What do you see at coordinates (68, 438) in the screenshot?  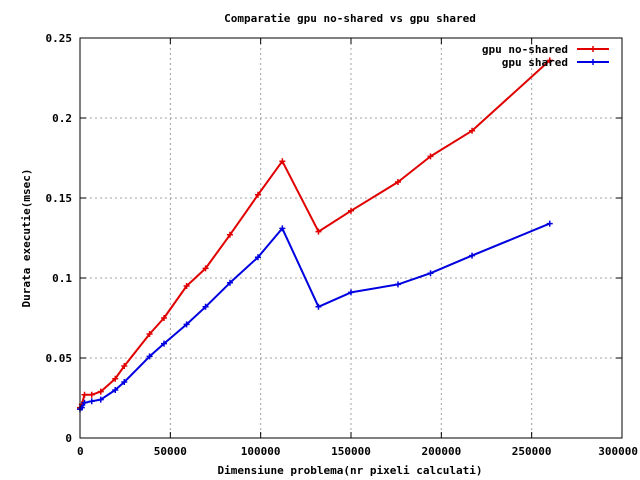 I see `y-tick-label: 0` at bounding box center [68, 438].